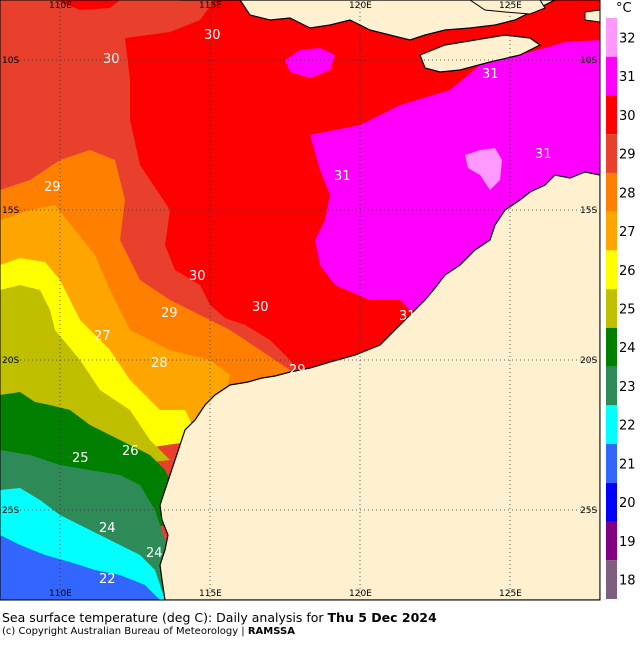  Describe the element at coordinates (360, 6) in the screenshot. I see `lon-label-top: 120E` at that location.